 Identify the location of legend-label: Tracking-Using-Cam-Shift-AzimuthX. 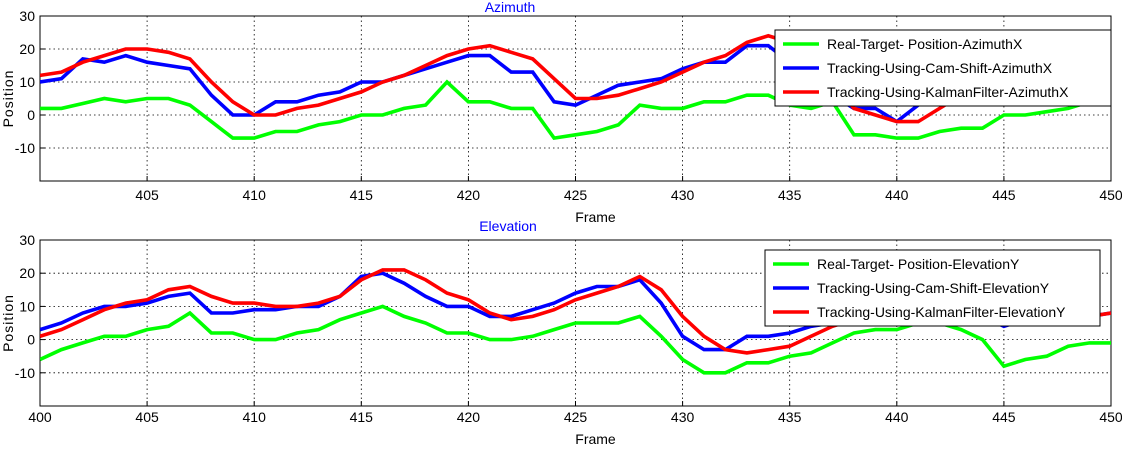
(940, 68).